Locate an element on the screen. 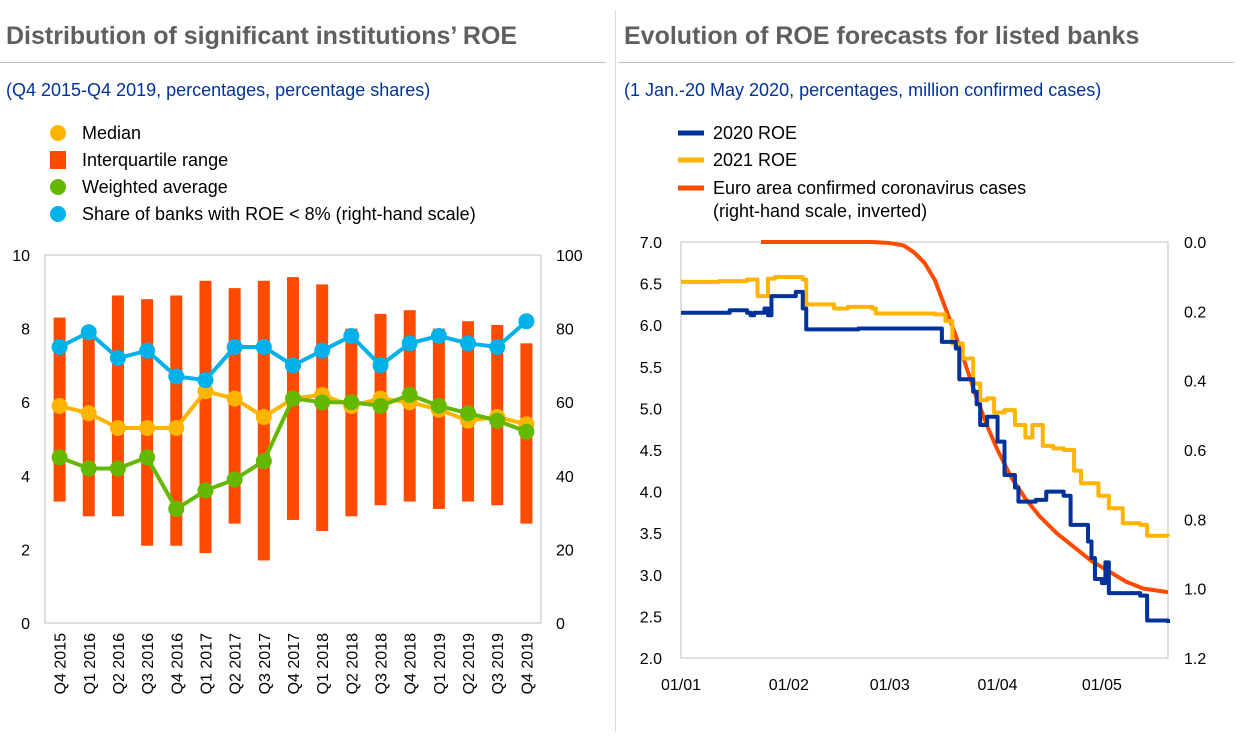  y-tick-label: 6.5 is located at coordinates (651, 285).